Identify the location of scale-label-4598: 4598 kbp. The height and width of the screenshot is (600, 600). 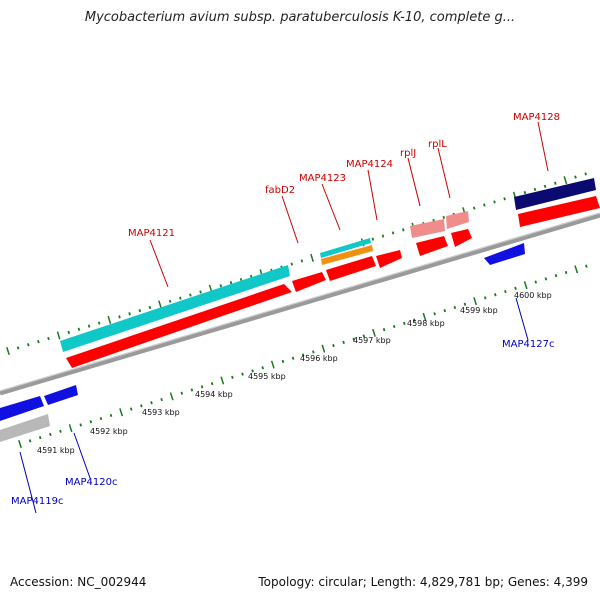
(426, 323).